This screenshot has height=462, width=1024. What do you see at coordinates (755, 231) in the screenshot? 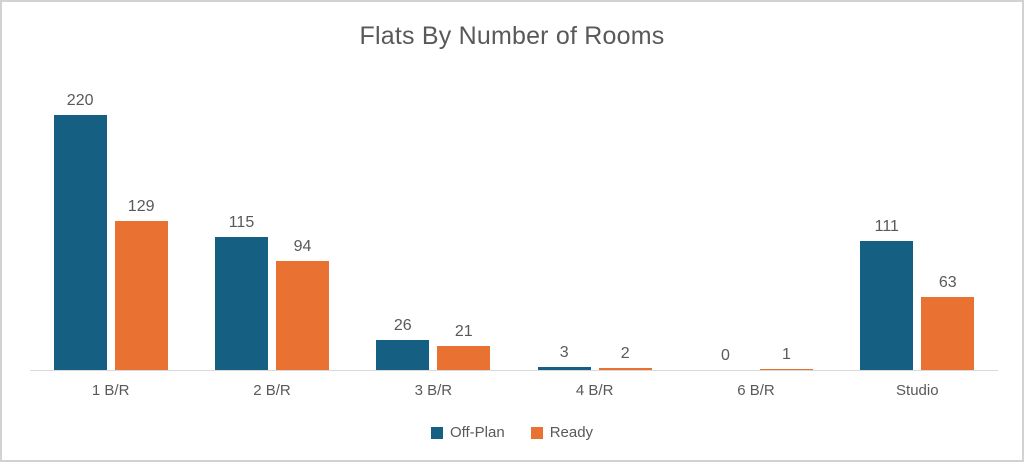
I see `category-group-6br: 0 1` at bounding box center [755, 231].